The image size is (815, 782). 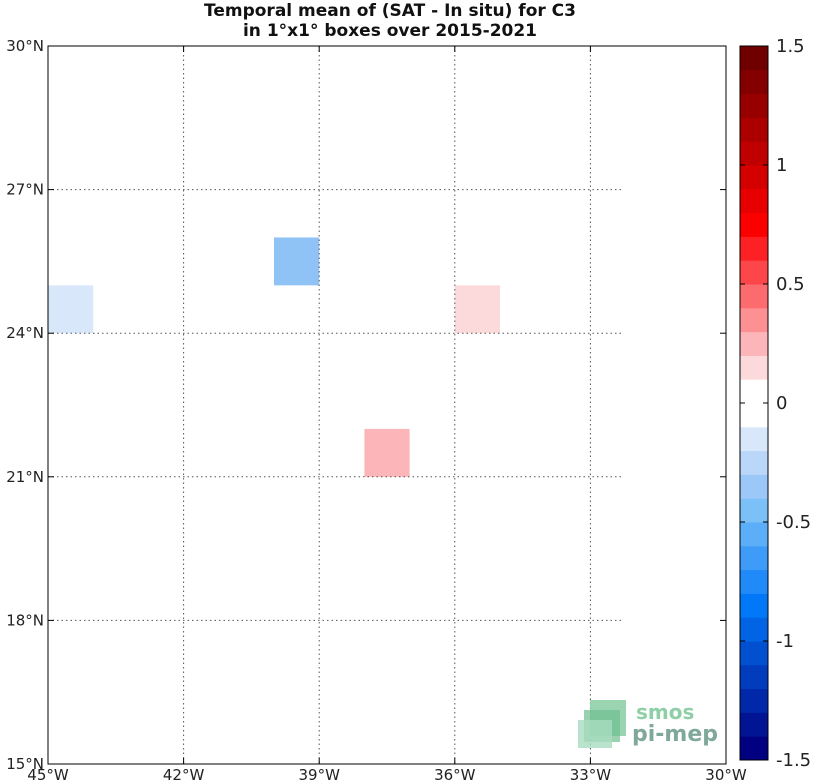 I want to click on logo-text-smos: smos, so click(x=665, y=712).